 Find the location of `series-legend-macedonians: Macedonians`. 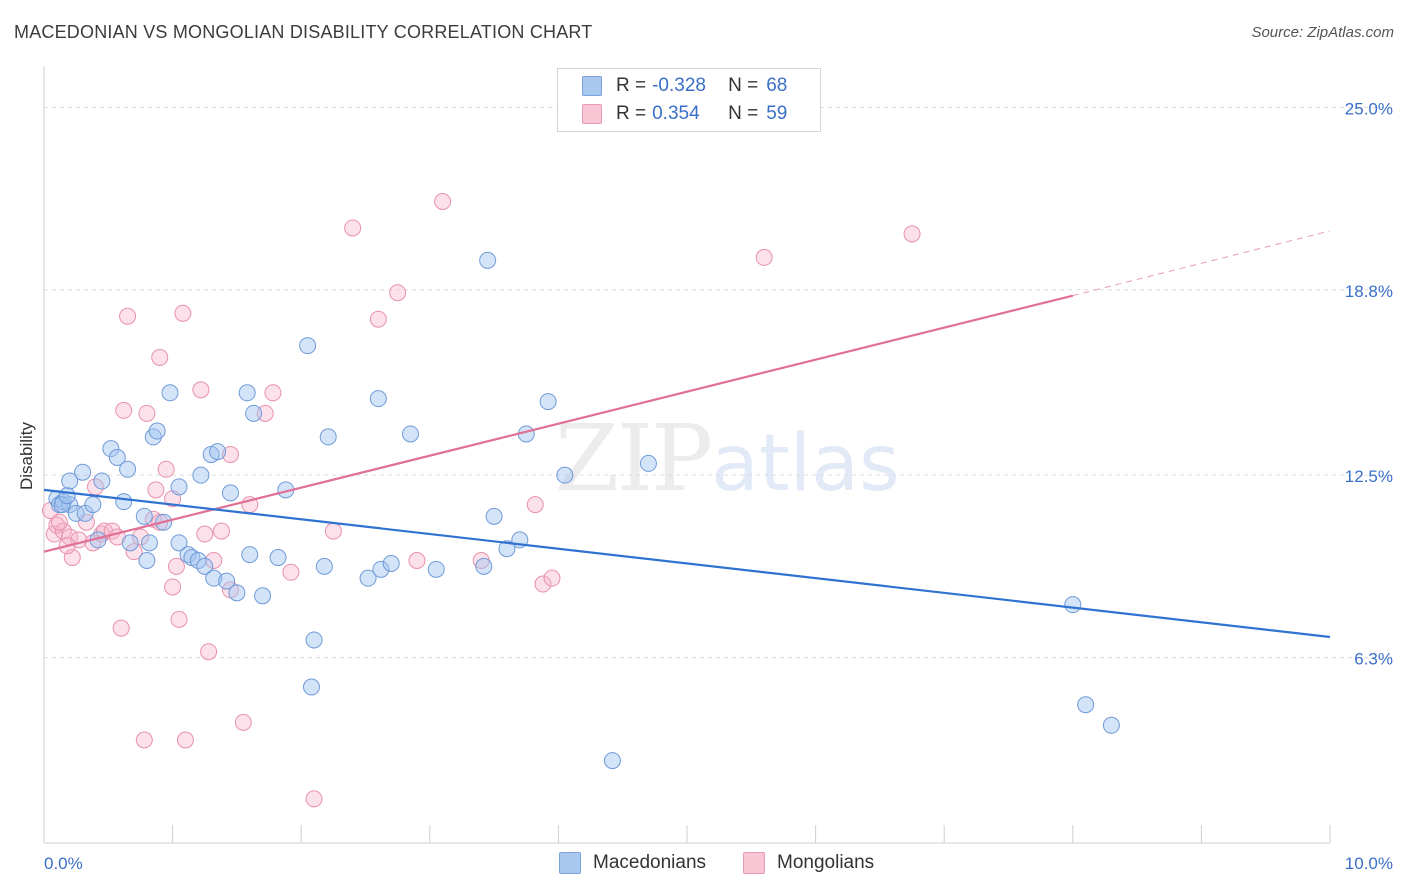

series-legend-macedonians: Macedonians is located at coordinates (632, 863).